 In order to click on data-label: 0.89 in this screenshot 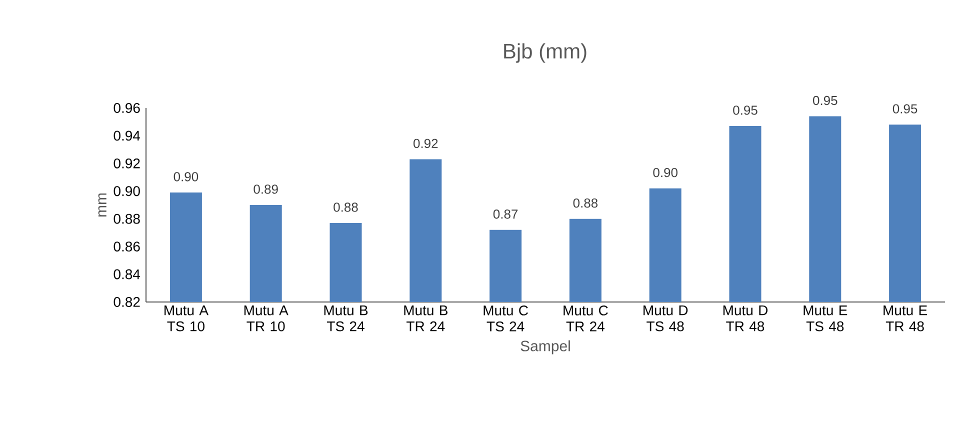, I will do `click(266, 189)`.